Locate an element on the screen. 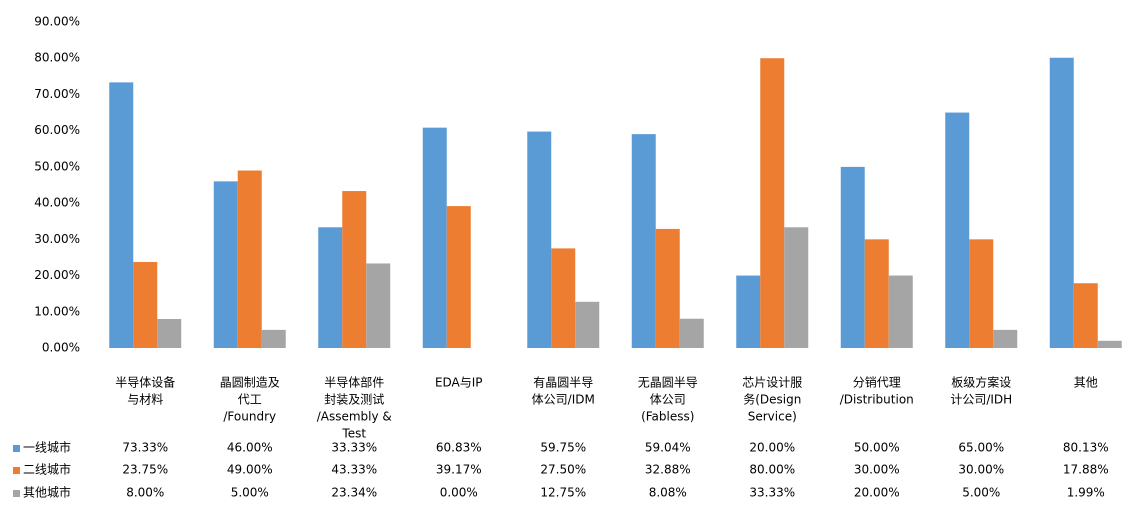  table-value: 39.17% is located at coordinates (459, 470).